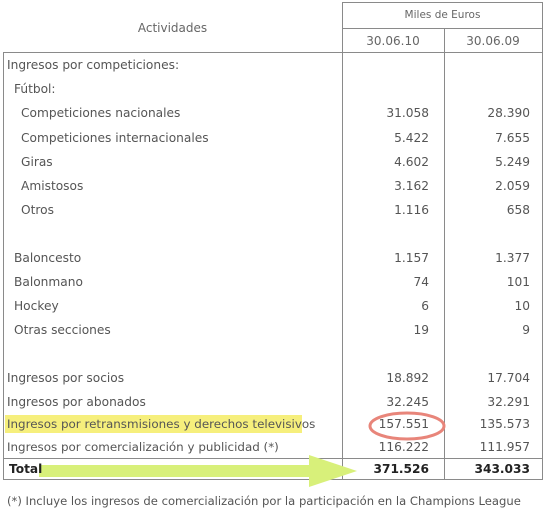 The height and width of the screenshot is (517, 549). What do you see at coordinates (512, 258) in the screenshot?
I see `value-2009: 1.377` at bounding box center [512, 258].